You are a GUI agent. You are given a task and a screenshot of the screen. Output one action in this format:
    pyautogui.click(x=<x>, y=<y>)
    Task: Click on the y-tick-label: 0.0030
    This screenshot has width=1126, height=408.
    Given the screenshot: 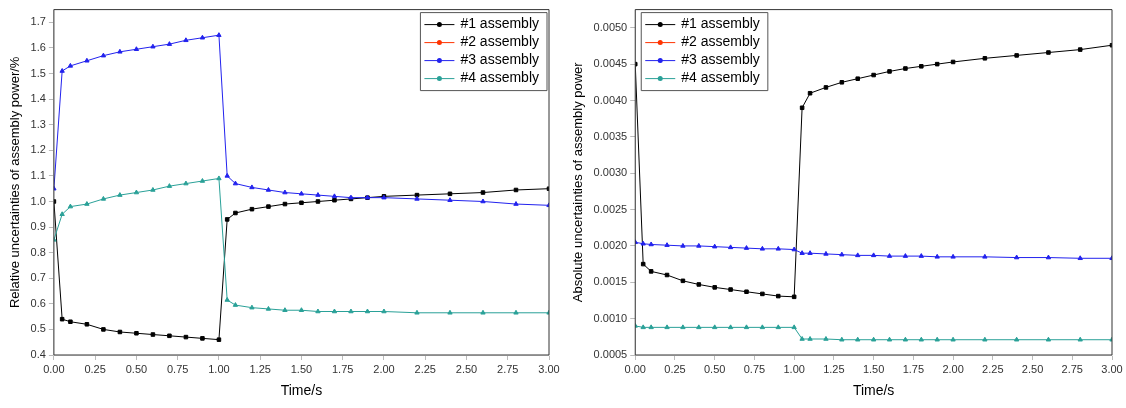 What is the action you would take?
    pyautogui.click(x=610, y=172)
    